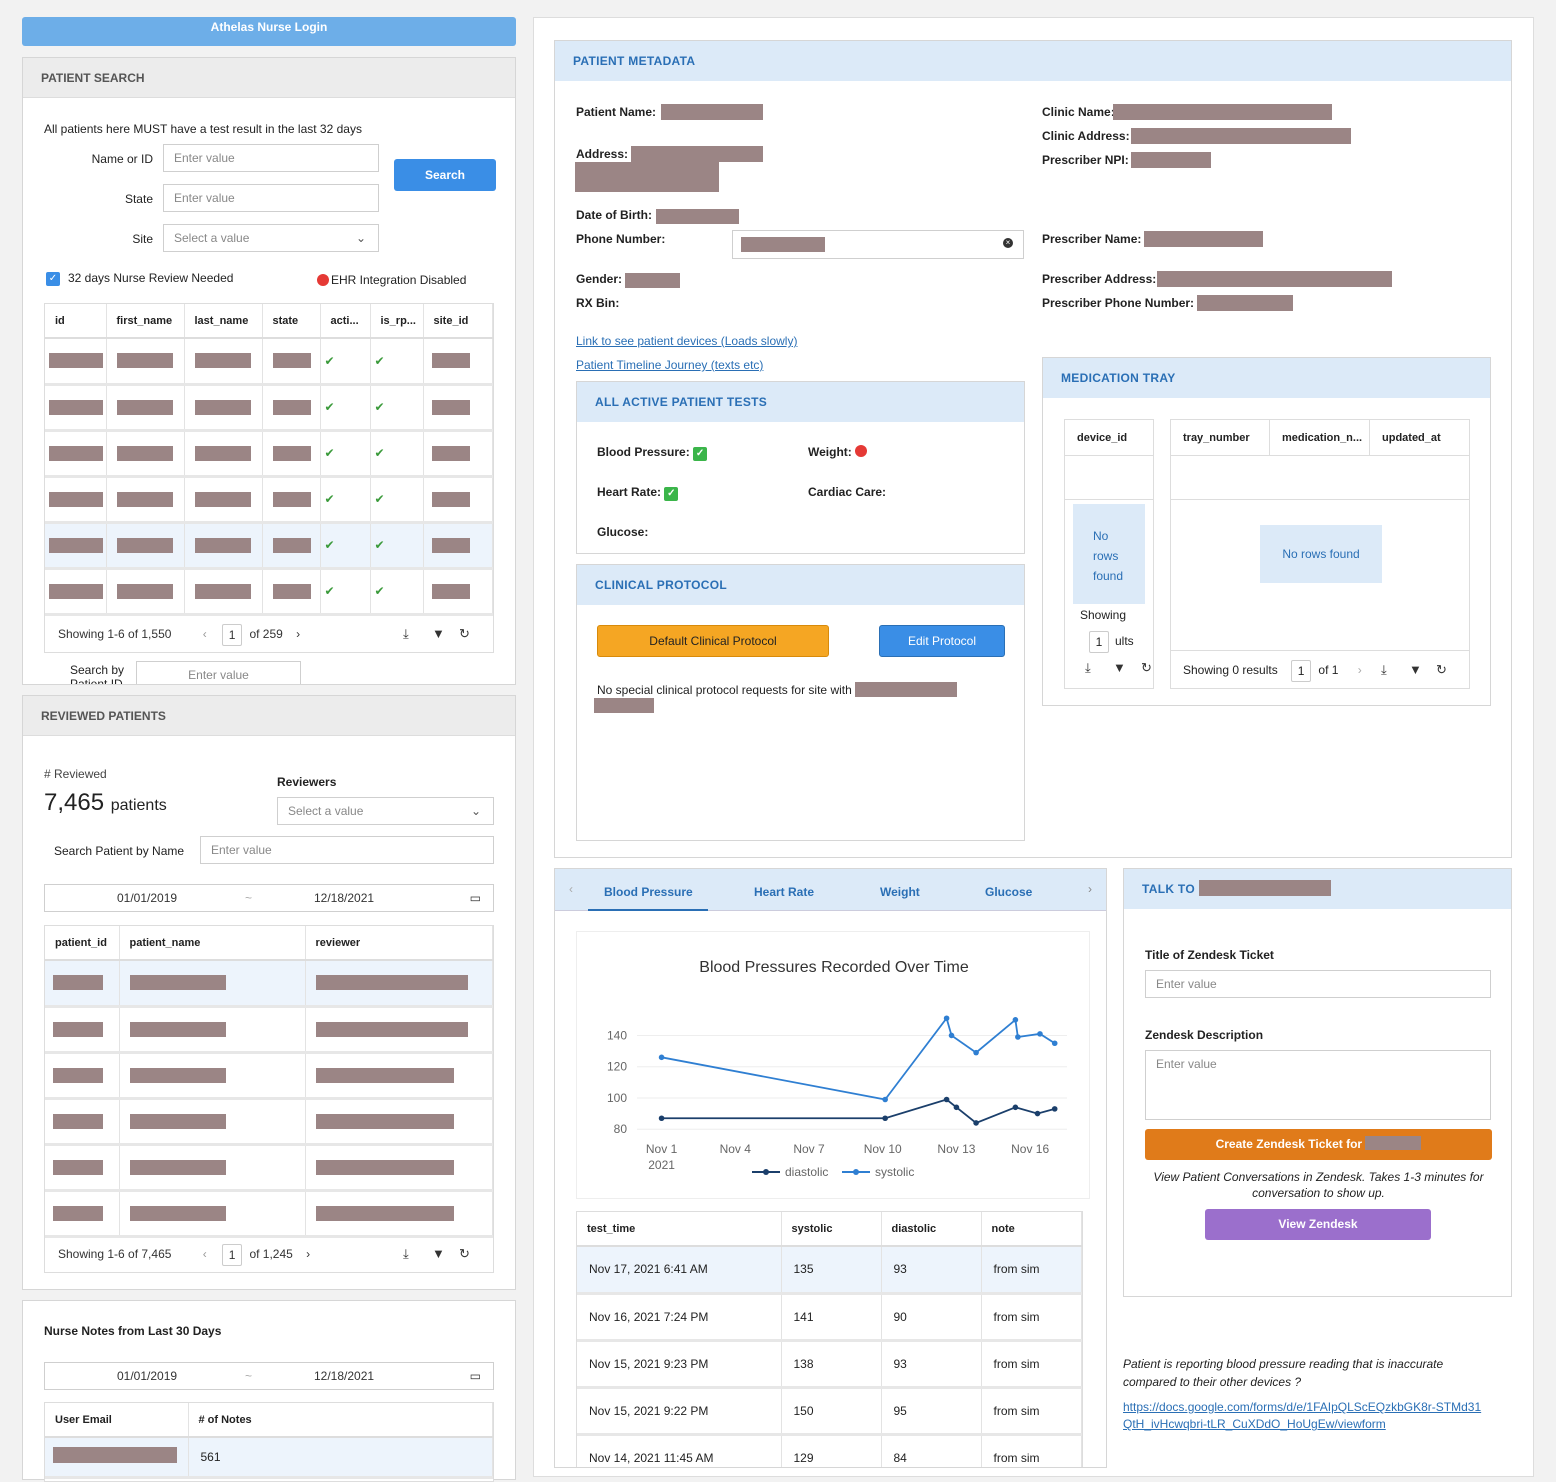 This screenshot has width=1556, height=1482. I want to click on tab-scroll-left-icon: ‹, so click(571, 889).